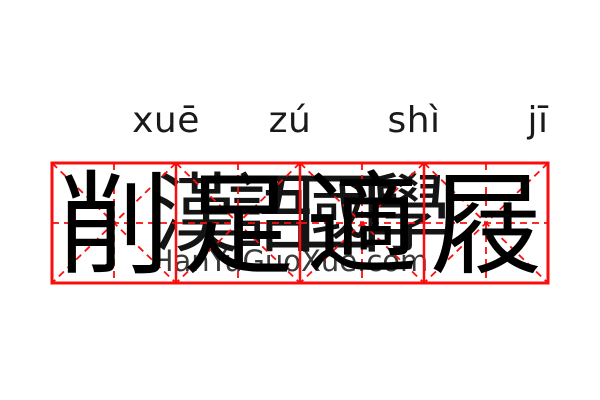 The height and width of the screenshot is (400, 600). Describe the element at coordinates (414, 120) in the screenshot. I see `pinyin-syllable-3: shì` at that location.